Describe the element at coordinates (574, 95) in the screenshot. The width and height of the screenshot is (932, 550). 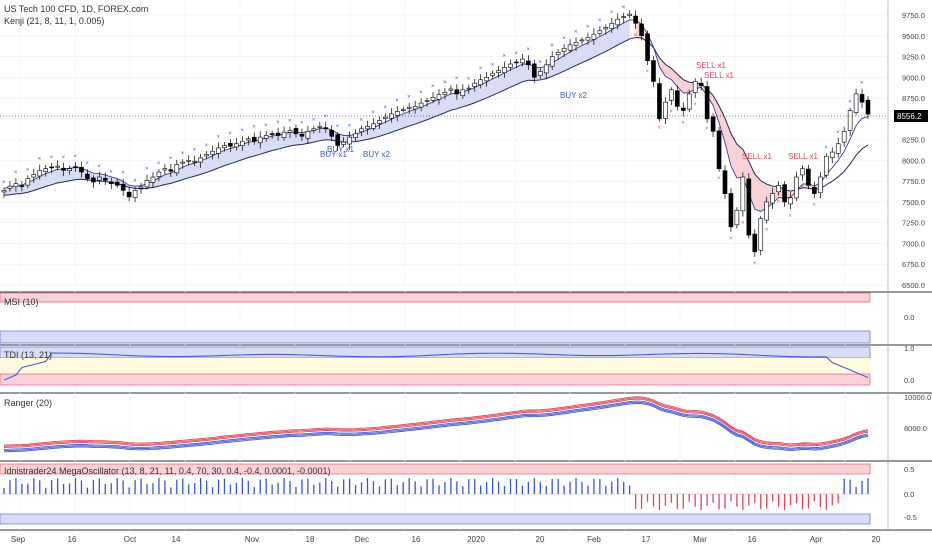
I see `signal-label: BUY x2` at that location.